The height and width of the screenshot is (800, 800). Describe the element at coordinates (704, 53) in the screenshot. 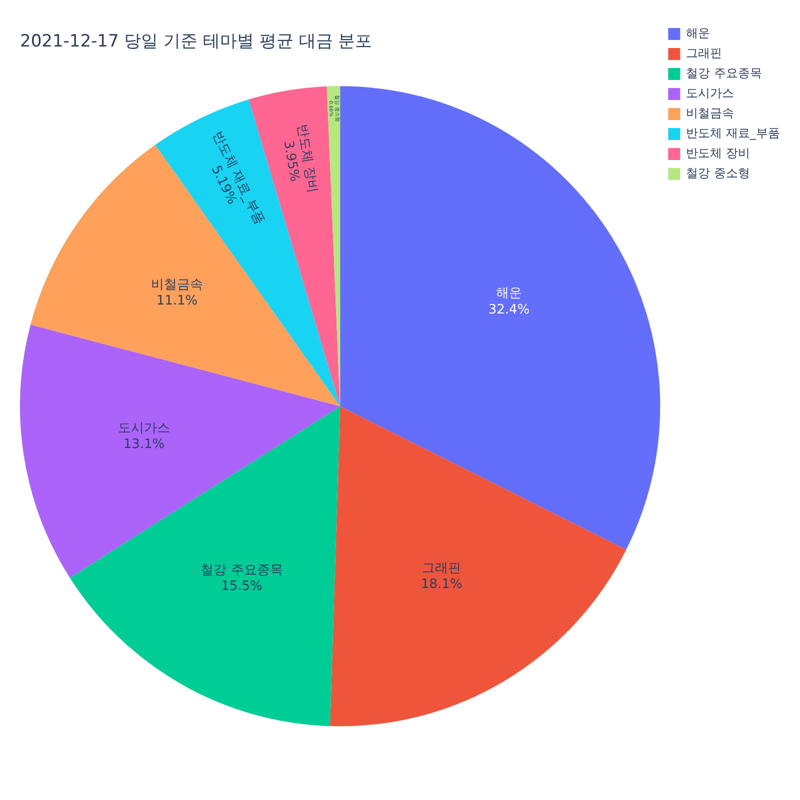

I see `legend-label: 그래핀` at that location.